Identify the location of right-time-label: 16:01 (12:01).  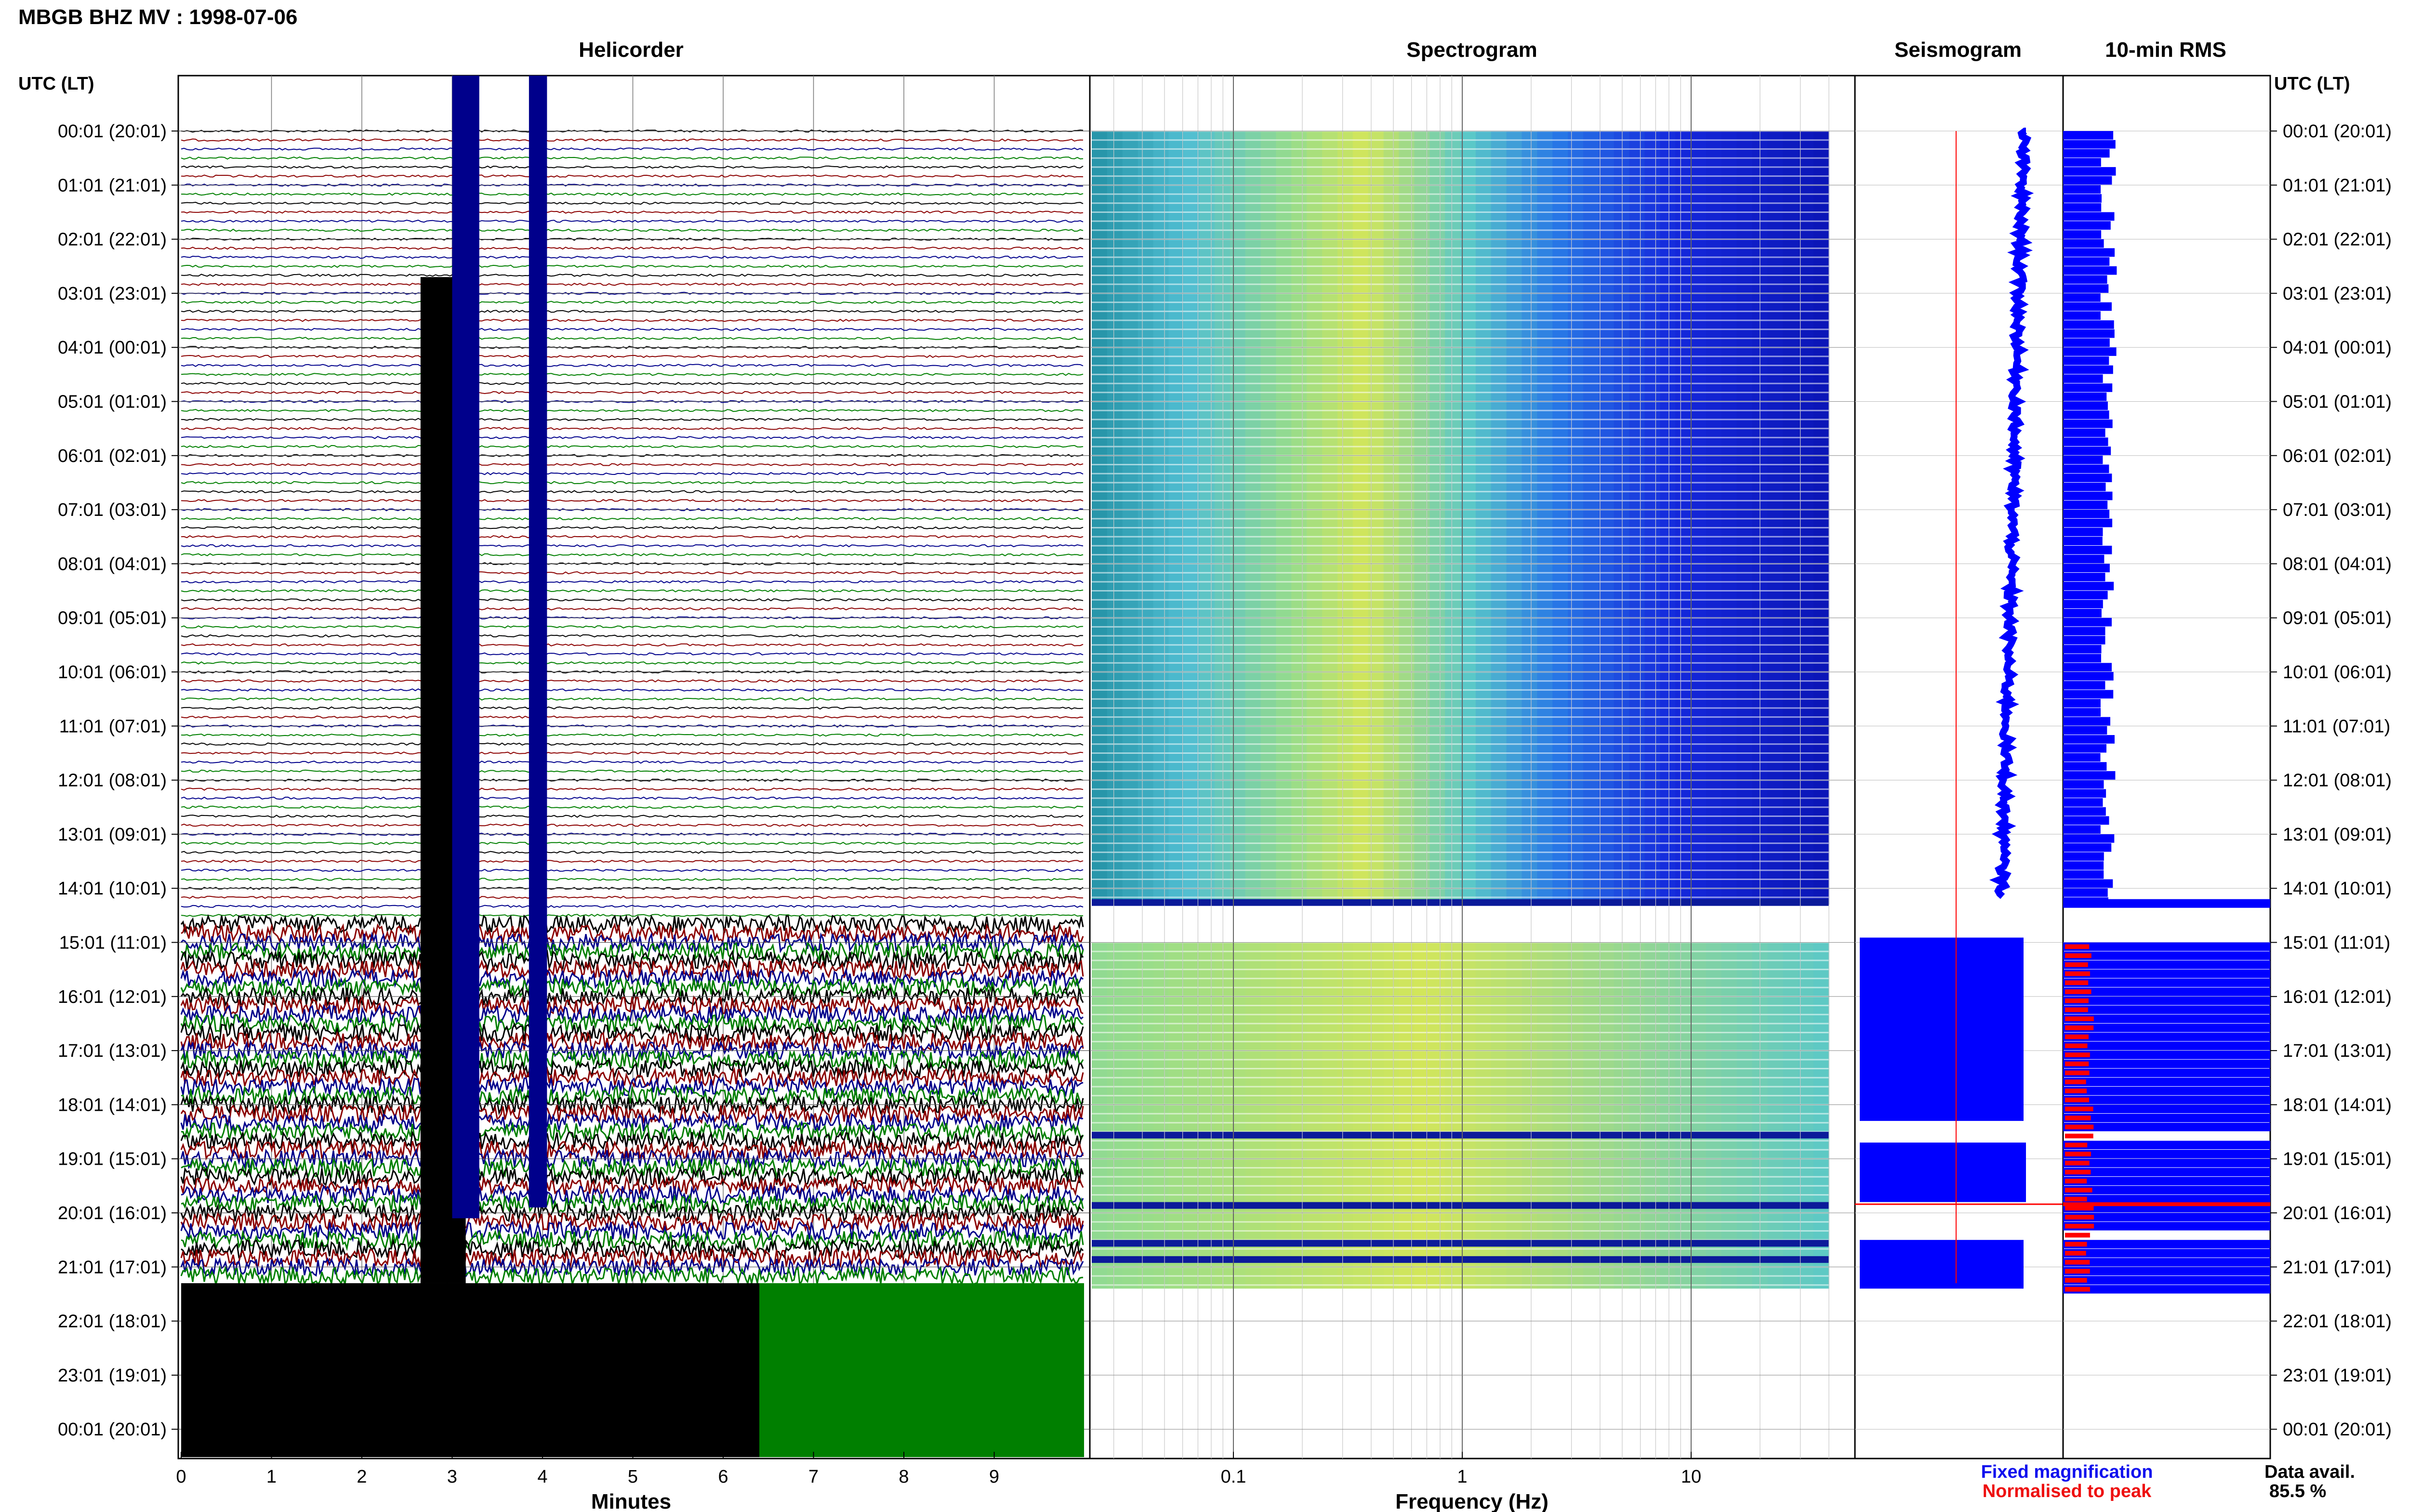
(2337, 997).